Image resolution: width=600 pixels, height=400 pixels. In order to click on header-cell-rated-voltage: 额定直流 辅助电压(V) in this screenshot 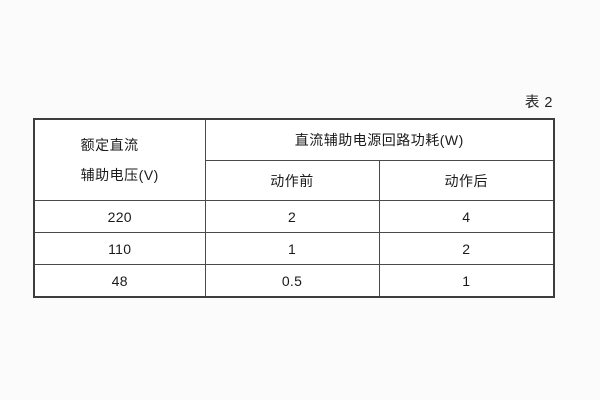, I will do `click(119, 159)`.